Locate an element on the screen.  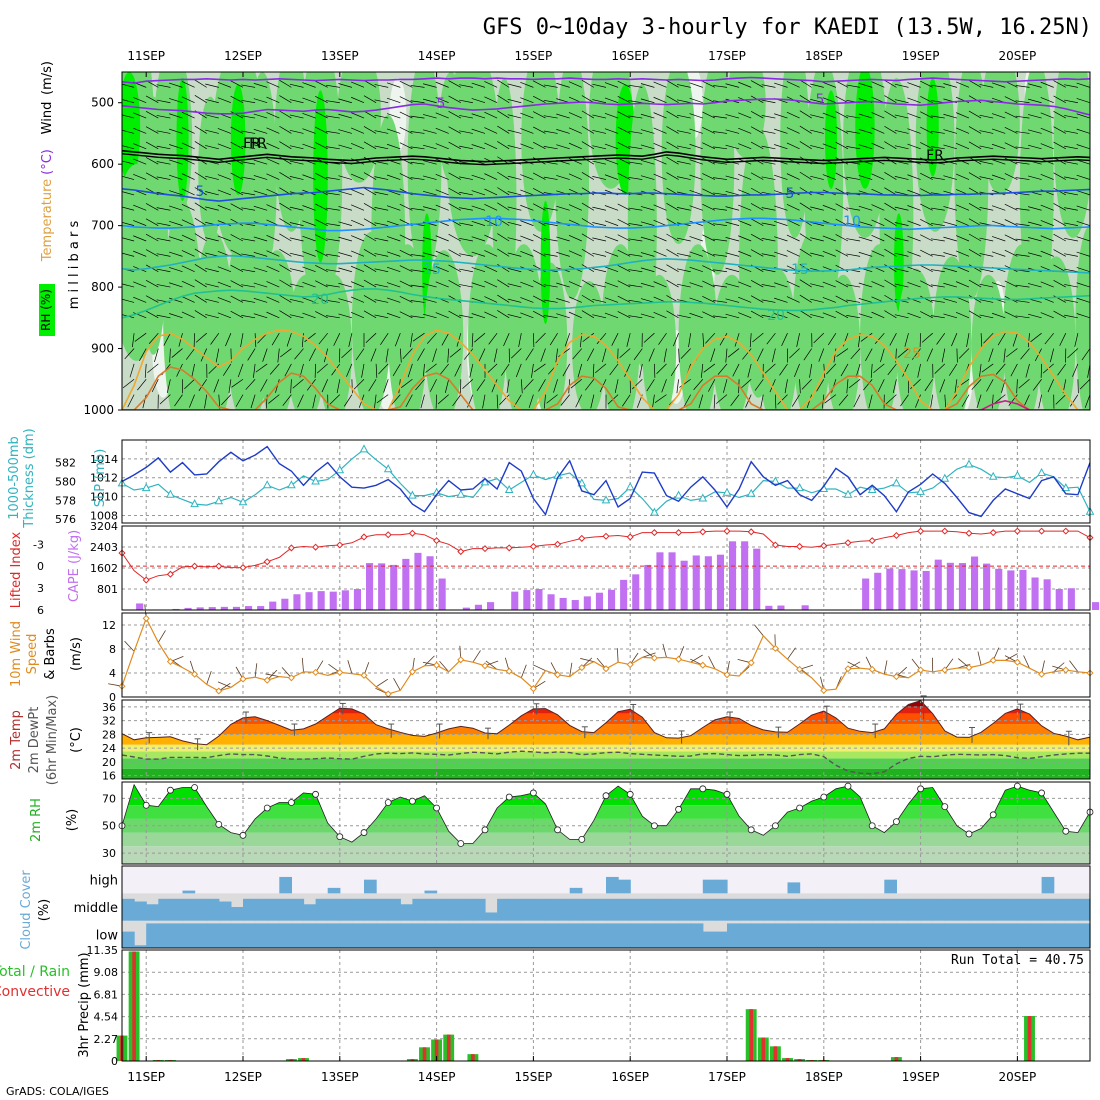
li-point is located at coordinates (170, 574).